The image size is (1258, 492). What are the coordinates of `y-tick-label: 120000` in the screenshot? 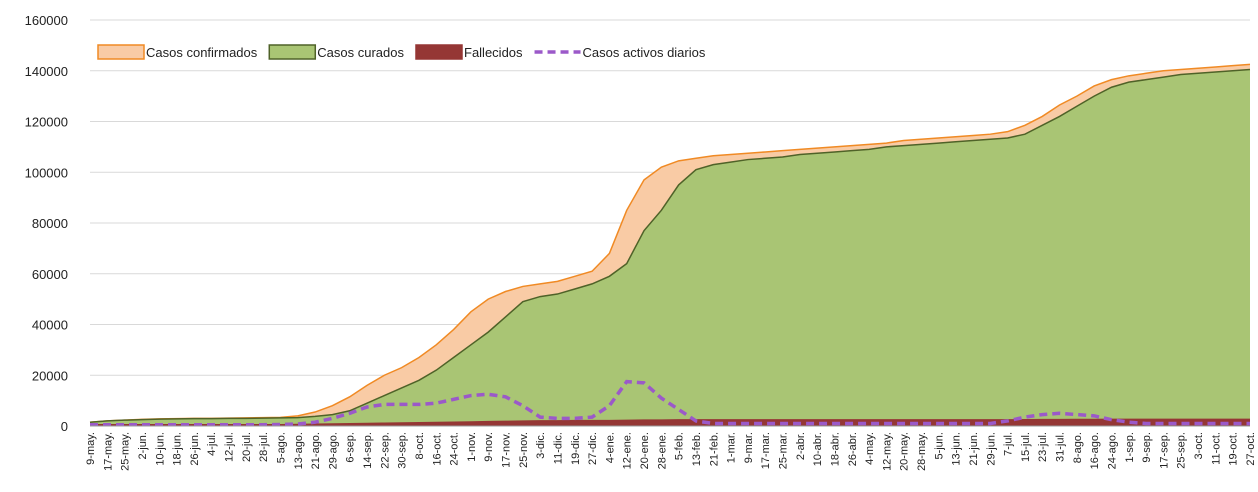 It's located at (46, 122).